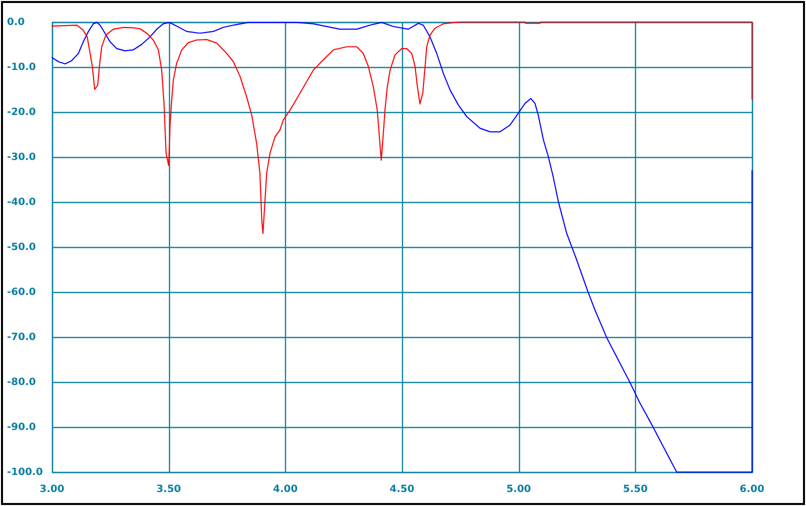 The width and height of the screenshot is (806, 506). What do you see at coordinates (16, 22) in the screenshot?
I see `y-tick-label: 0.0` at bounding box center [16, 22].